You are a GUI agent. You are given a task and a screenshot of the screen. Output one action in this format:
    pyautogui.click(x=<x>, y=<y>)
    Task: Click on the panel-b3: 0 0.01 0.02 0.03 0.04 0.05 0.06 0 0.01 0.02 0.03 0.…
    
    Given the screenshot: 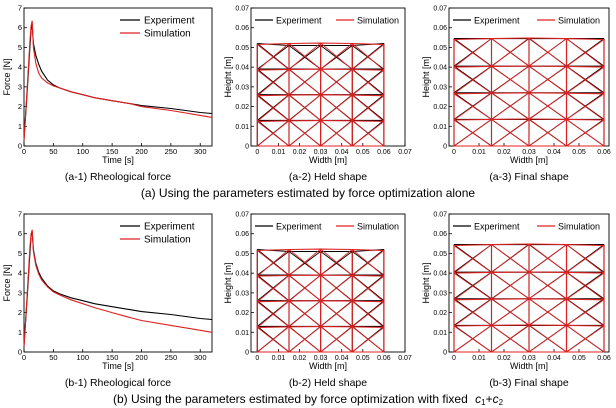 What is the action you would take?
    pyautogui.click(x=516, y=301)
    